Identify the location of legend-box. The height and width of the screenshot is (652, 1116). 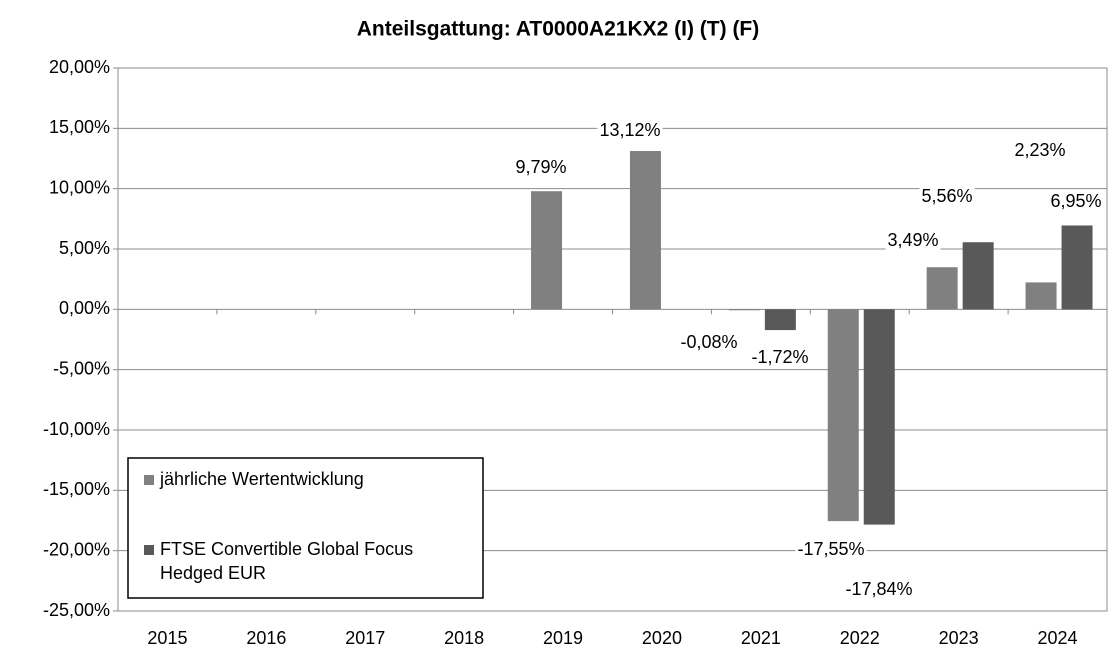
(305, 528).